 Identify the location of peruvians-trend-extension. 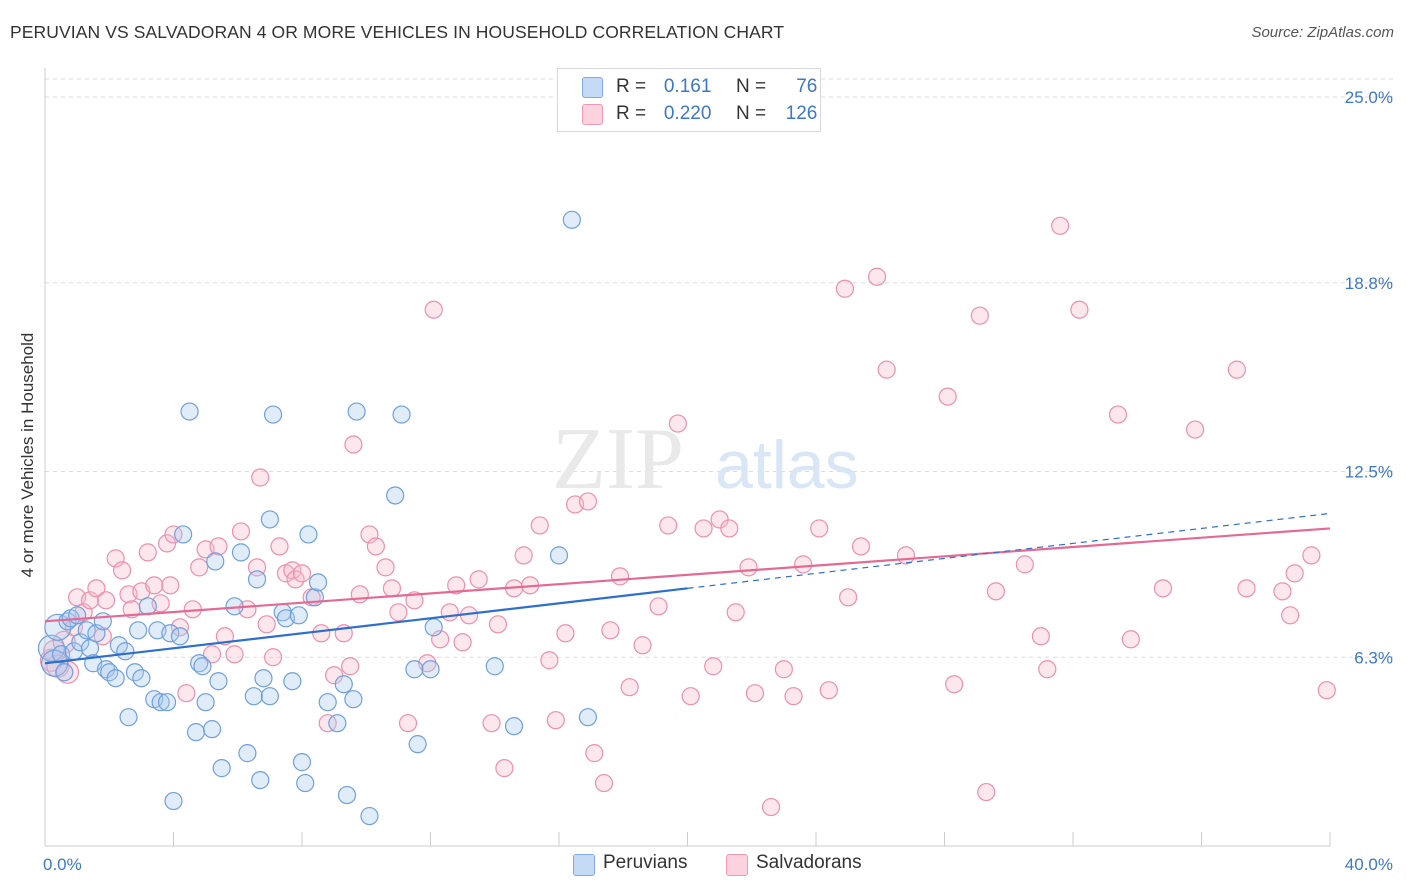
(1009, 550).